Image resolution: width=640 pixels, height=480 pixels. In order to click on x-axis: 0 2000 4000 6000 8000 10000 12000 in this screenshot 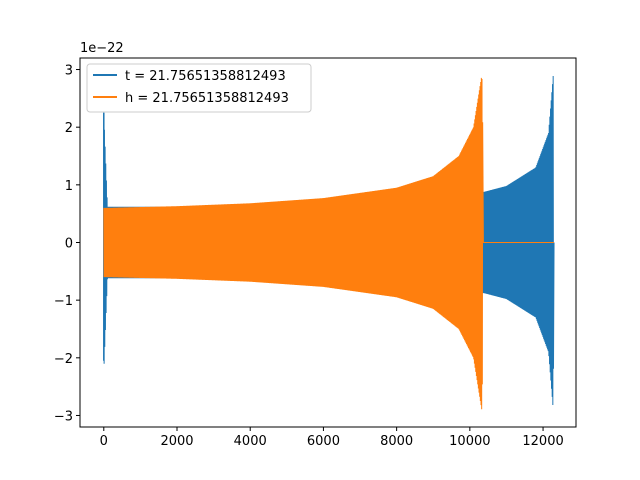, I will do `click(332, 438)`.